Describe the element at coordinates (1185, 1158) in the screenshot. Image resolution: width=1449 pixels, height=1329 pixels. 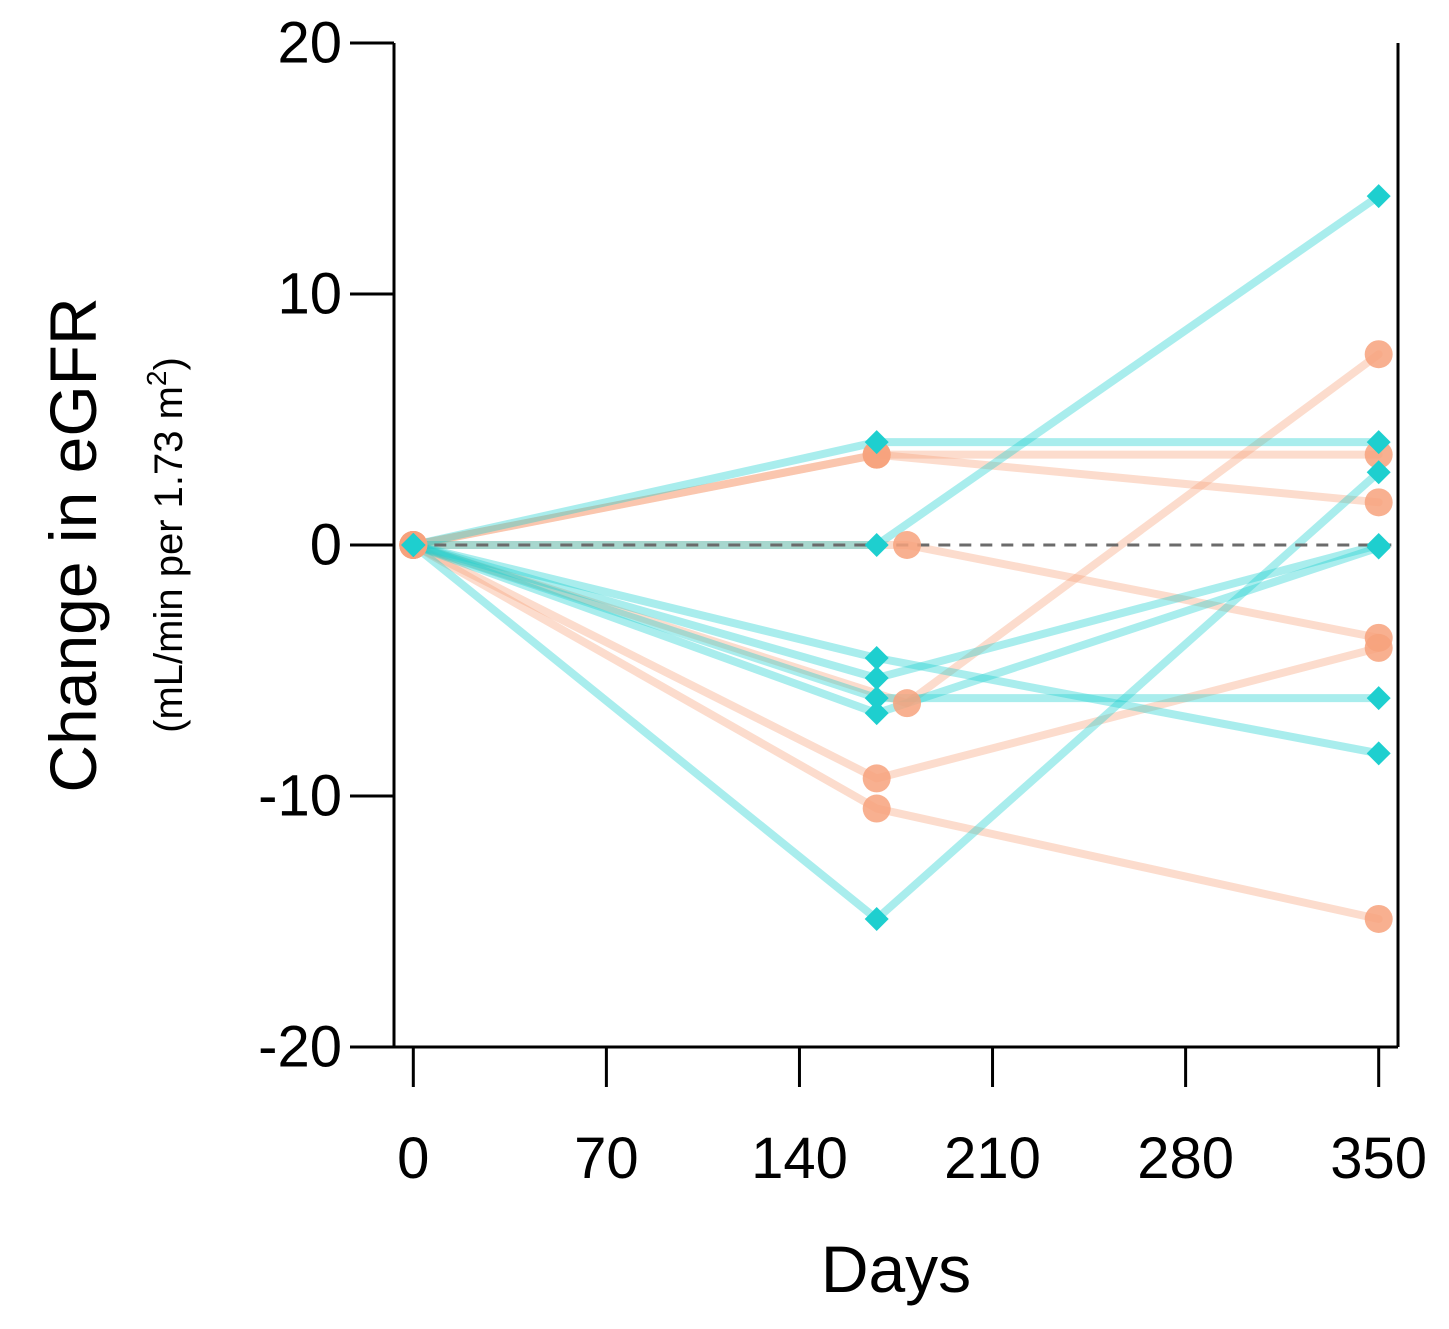
I see `x-tick-label: 280` at that location.